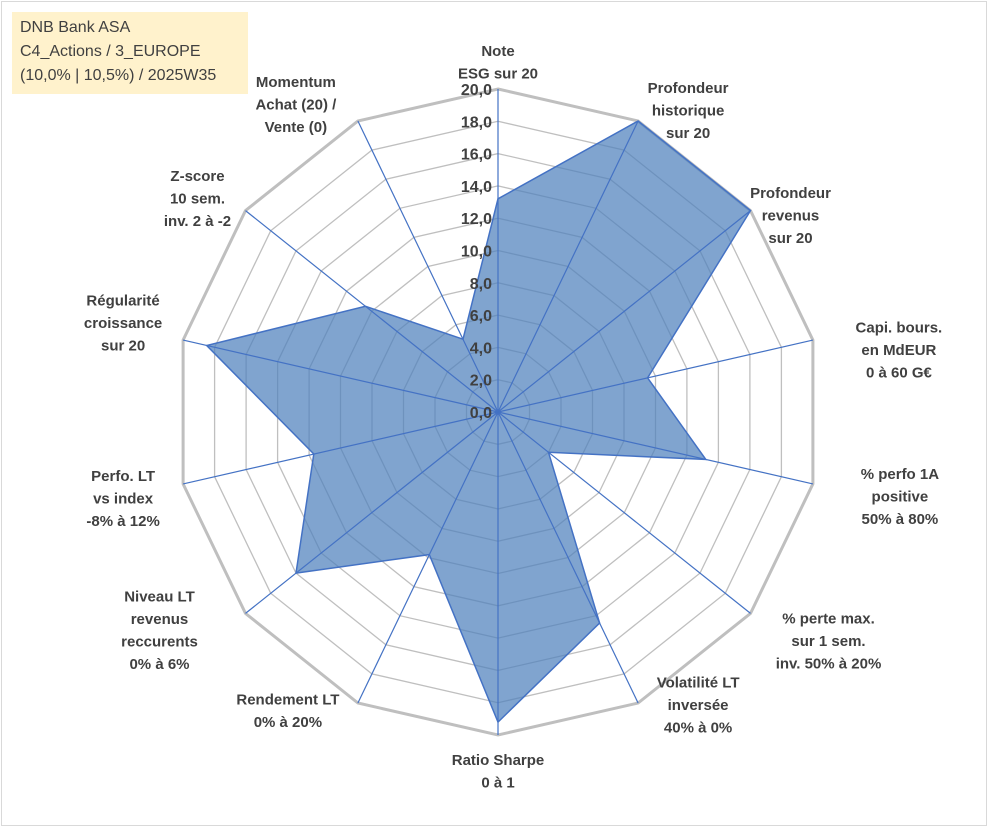 This screenshot has height=829, width=991. Describe the element at coordinates (288, 722) in the screenshot. I see `axis-label-line: 0% à 20%` at that location.